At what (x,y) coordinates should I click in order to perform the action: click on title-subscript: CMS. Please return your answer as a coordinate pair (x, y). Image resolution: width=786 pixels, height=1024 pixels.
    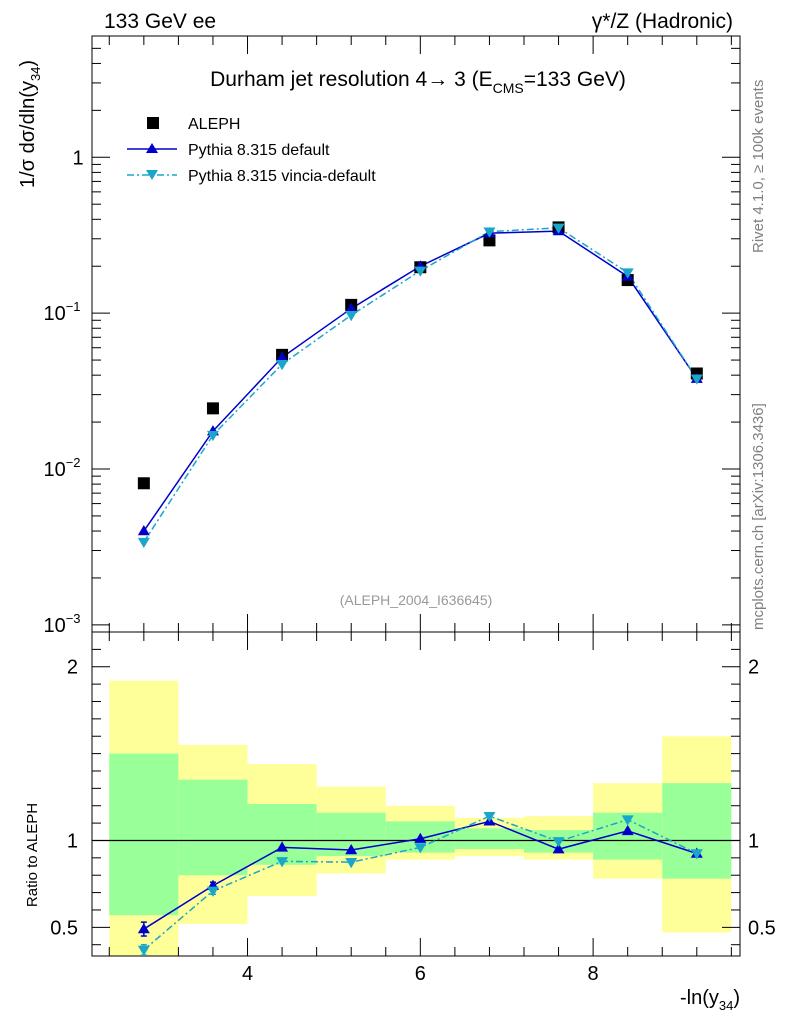
    Looking at the image, I should click on (508, 88).